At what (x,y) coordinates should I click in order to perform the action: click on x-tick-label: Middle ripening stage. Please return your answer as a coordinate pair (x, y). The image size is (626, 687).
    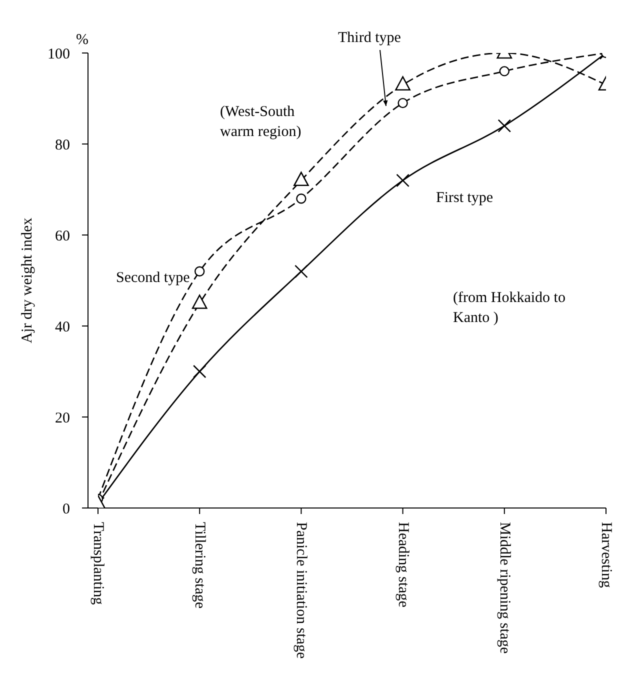
    Looking at the image, I should click on (504, 588).